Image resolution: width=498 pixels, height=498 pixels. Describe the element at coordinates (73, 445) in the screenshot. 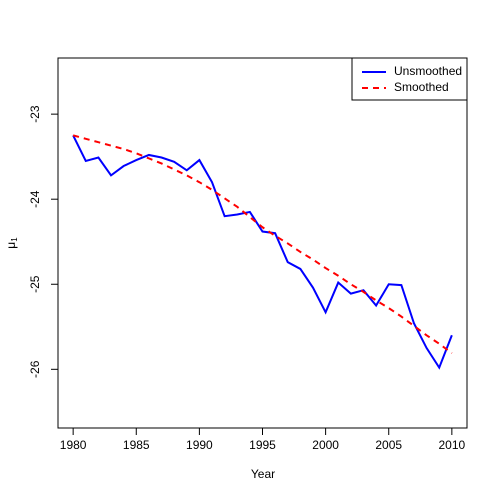

I see `x-tick-label: 1980` at that location.